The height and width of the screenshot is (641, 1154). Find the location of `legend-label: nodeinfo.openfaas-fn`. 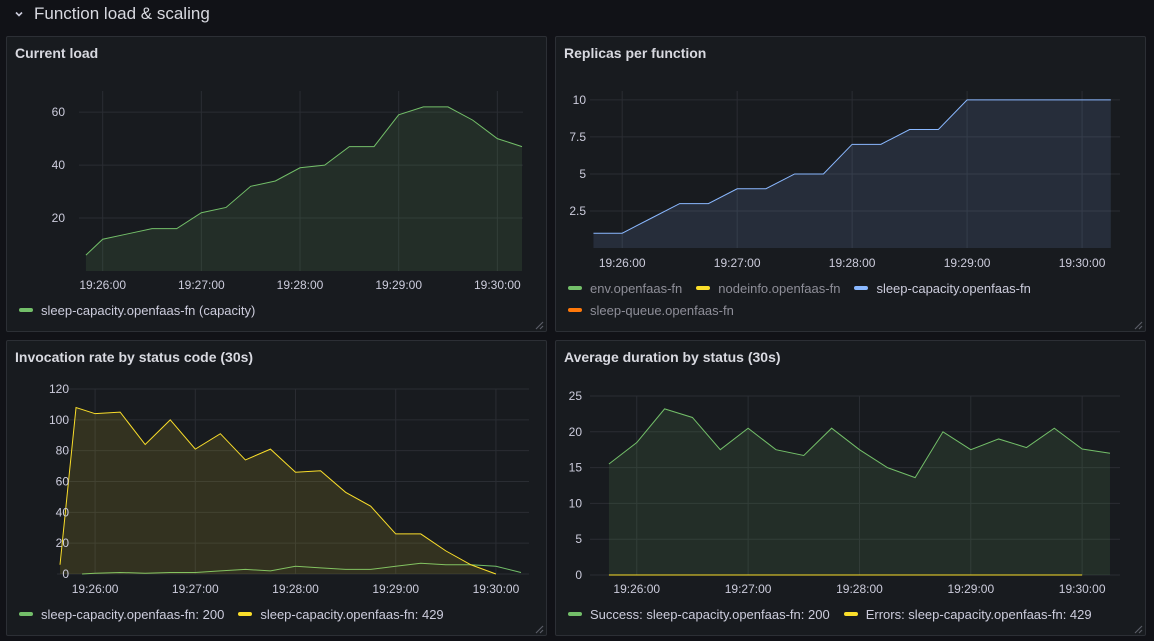

legend-label: nodeinfo.openfaas-fn is located at coordinates (779, 288).